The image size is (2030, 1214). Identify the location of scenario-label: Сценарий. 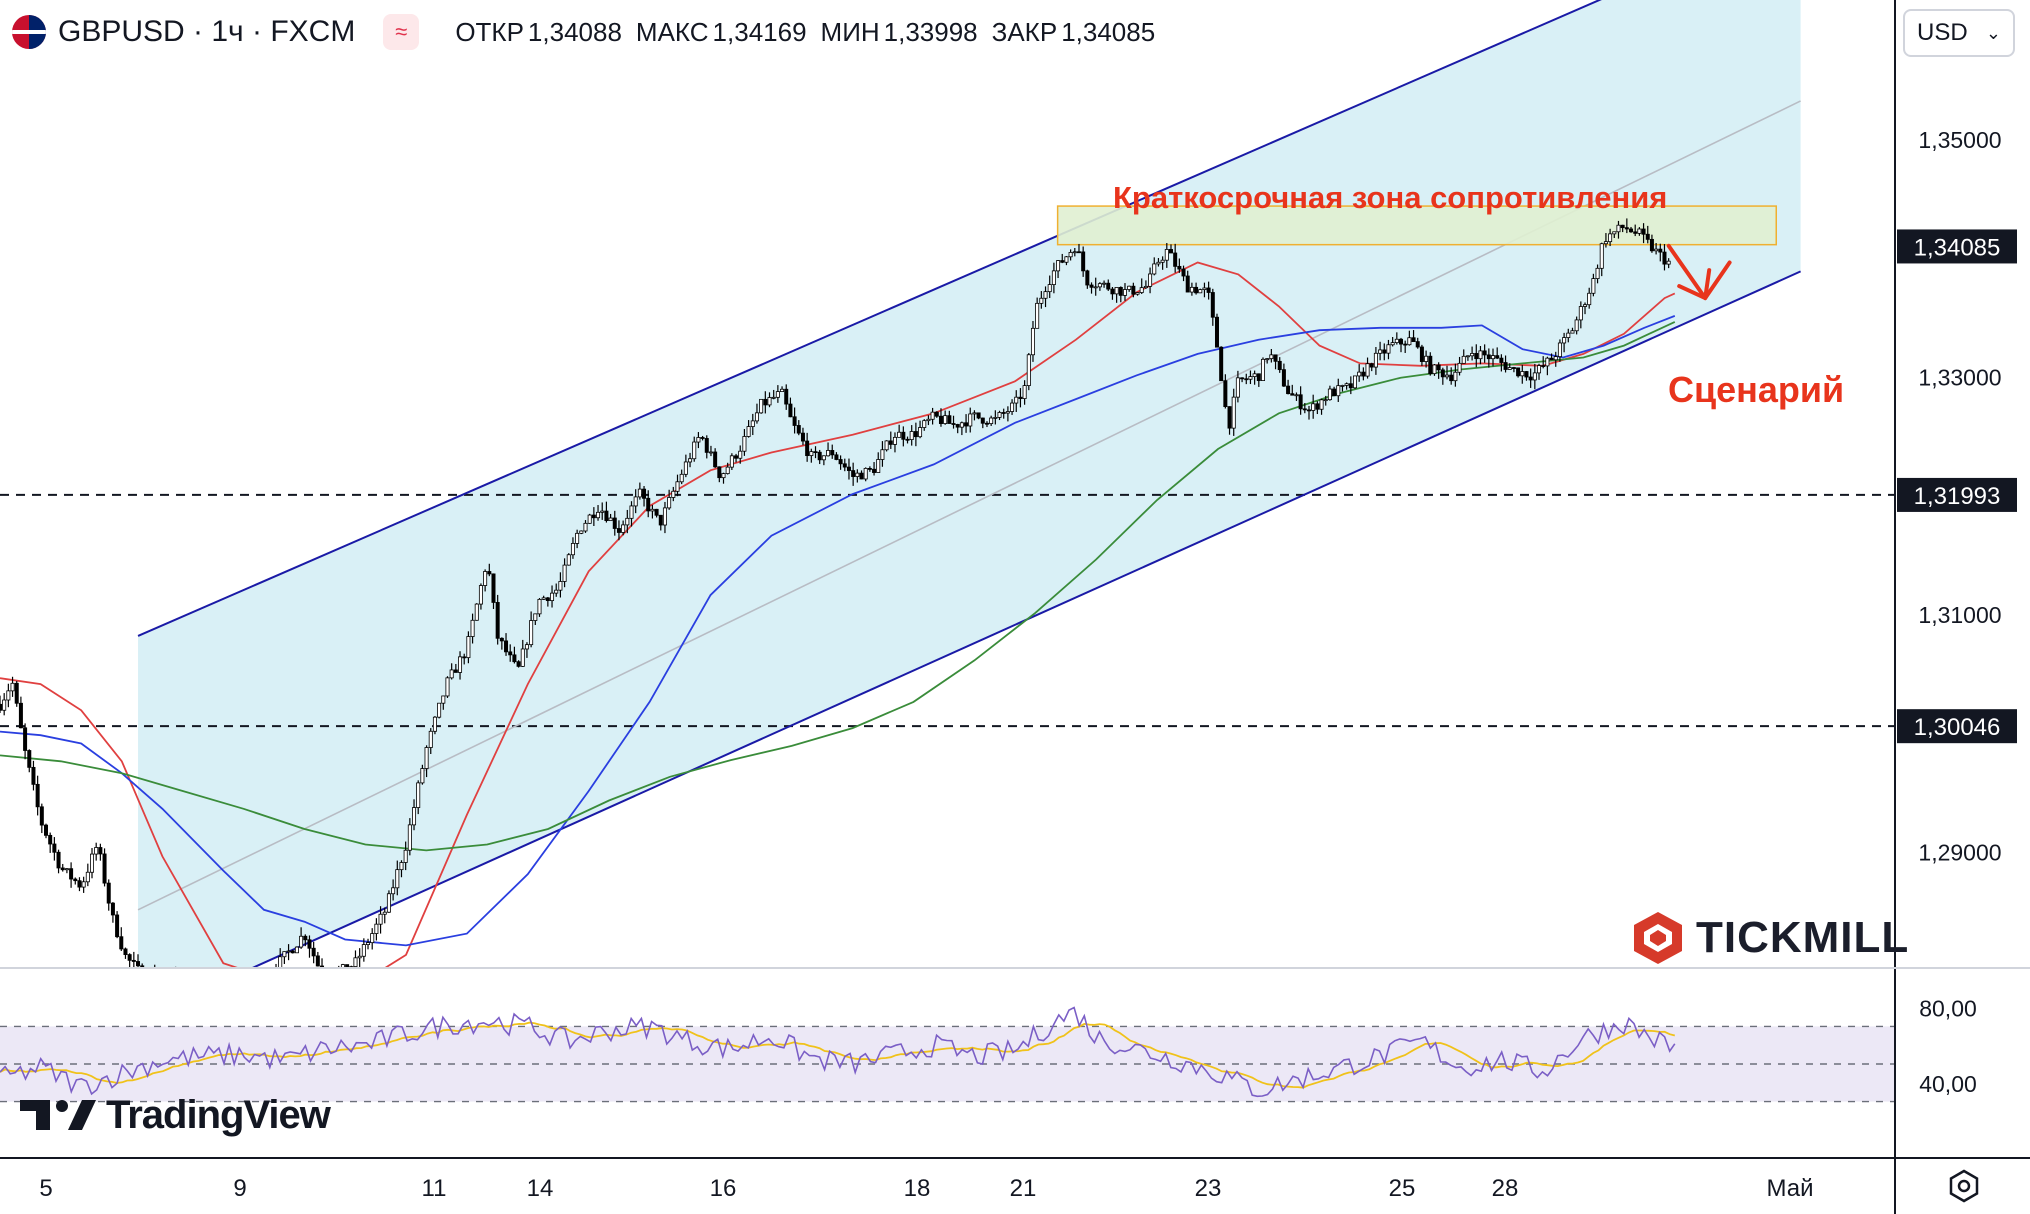
(1756, 389).